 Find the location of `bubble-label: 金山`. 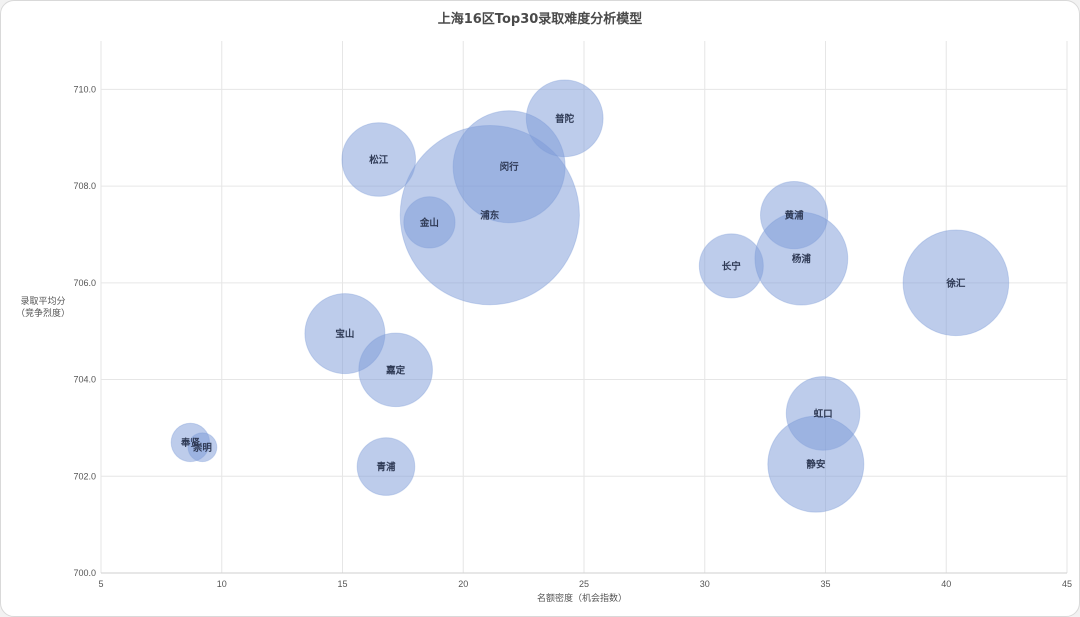

bubble-label: 金山 is located at coordinates (429, 223).